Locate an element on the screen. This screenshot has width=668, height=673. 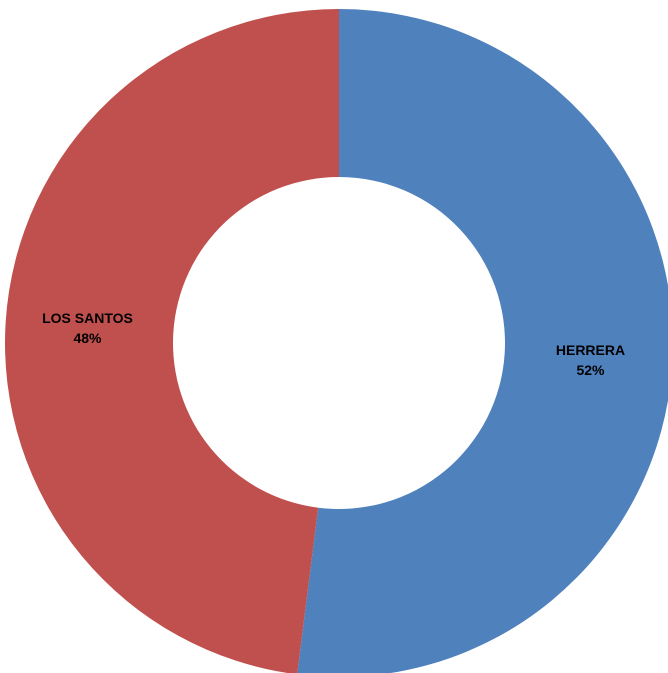
labels-group: HERRERA 52% LOS SANTOS 48% is located at coordinates (333, 344).